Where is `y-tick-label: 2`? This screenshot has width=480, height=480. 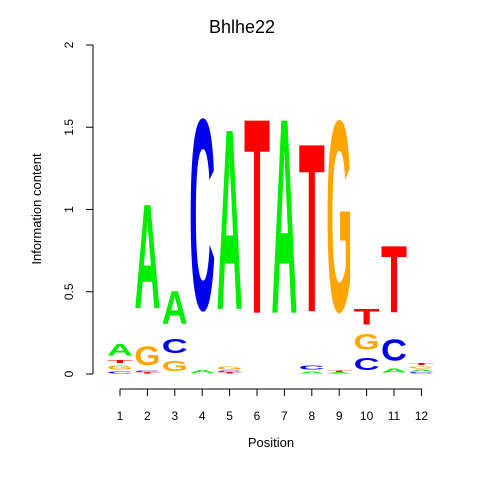 y-tick-label: 2 is located at coordinates (69, 44).